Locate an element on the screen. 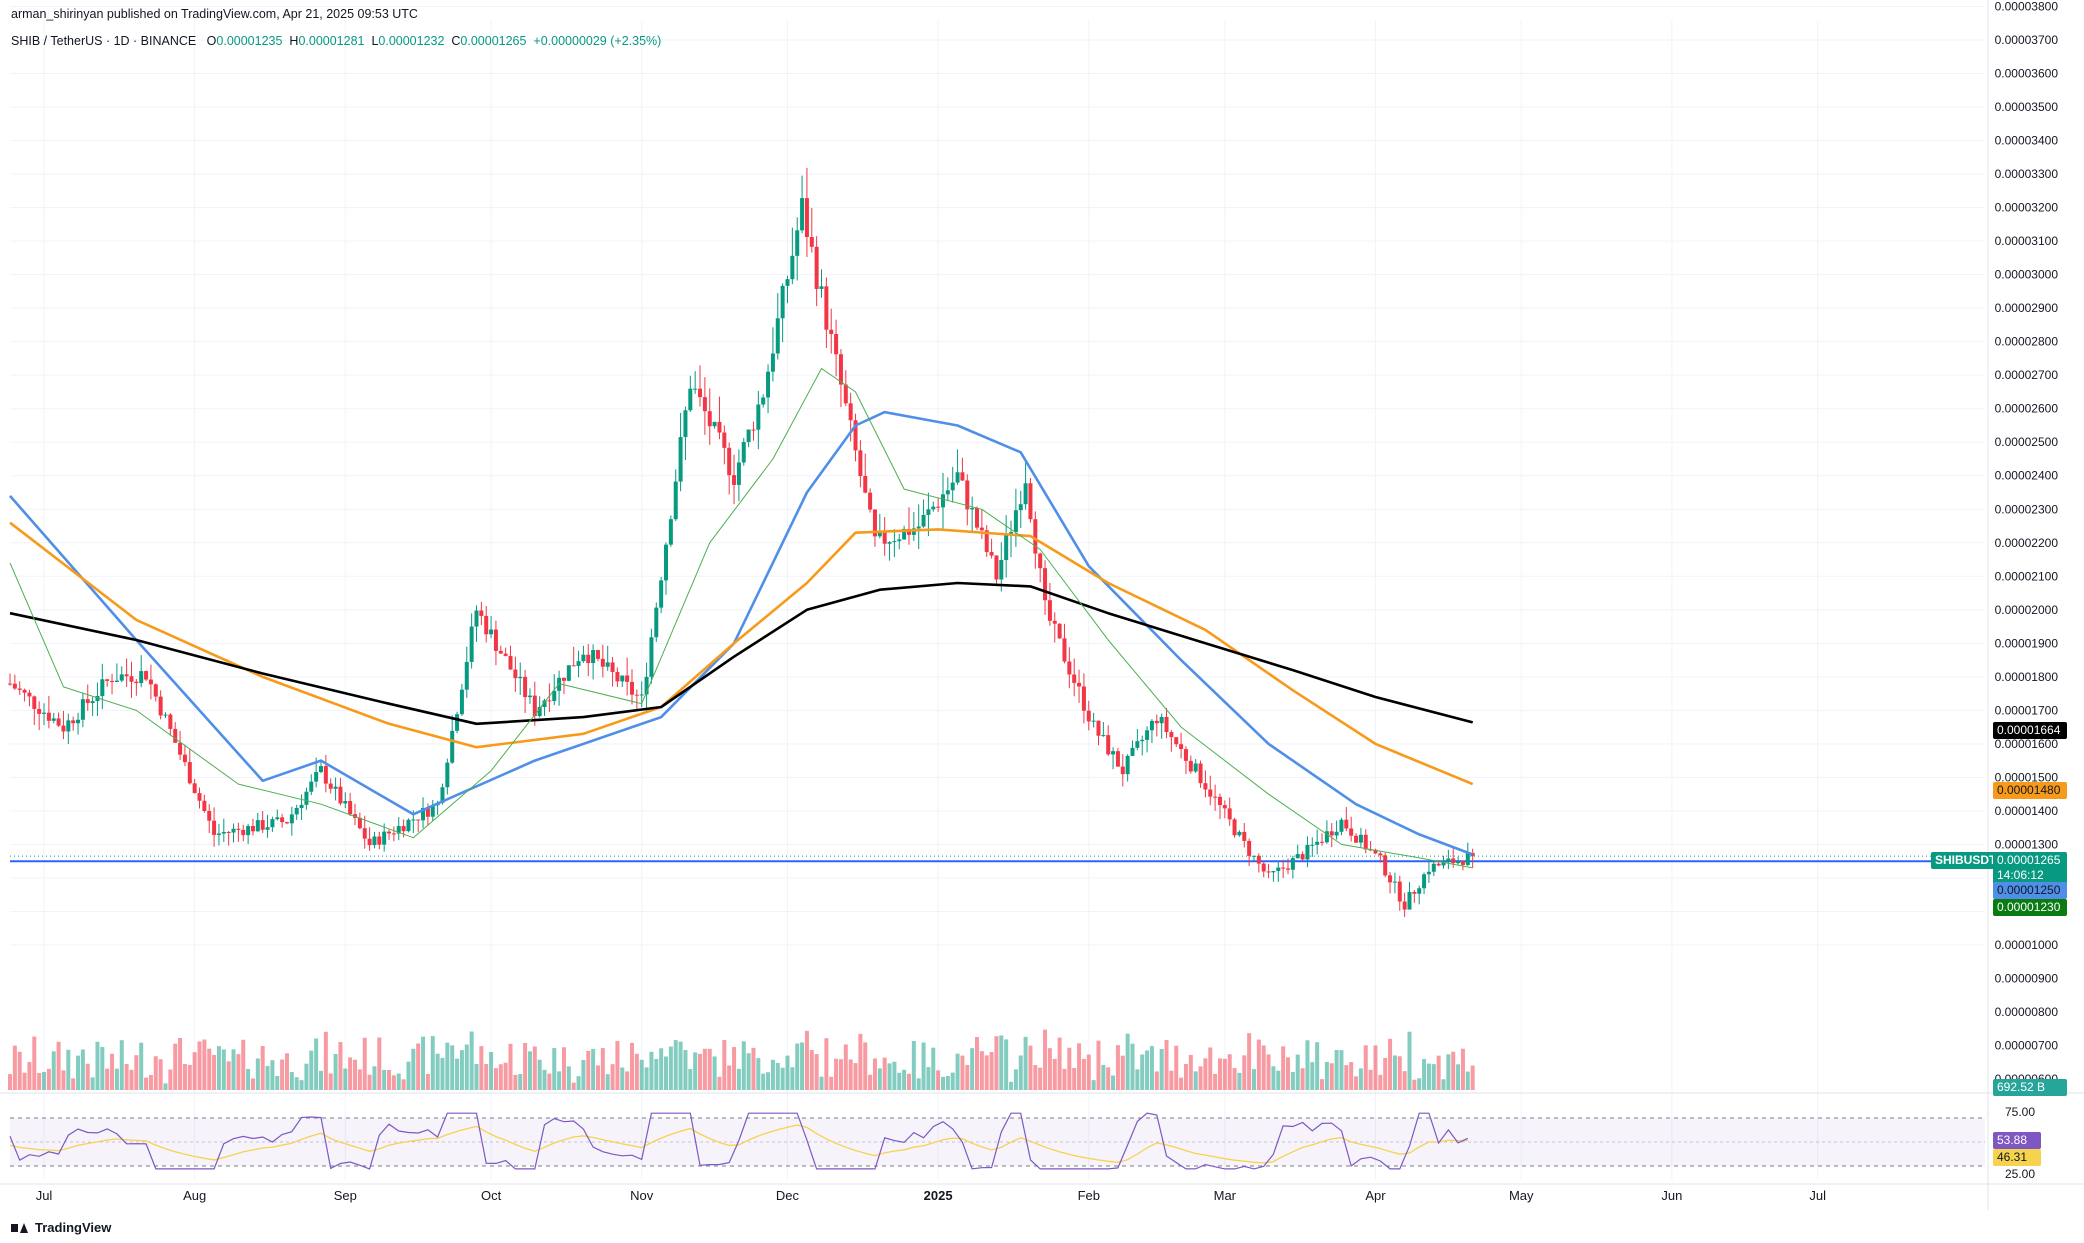  tradingview-logo: TradingView is located at coordinates (61, 1227).